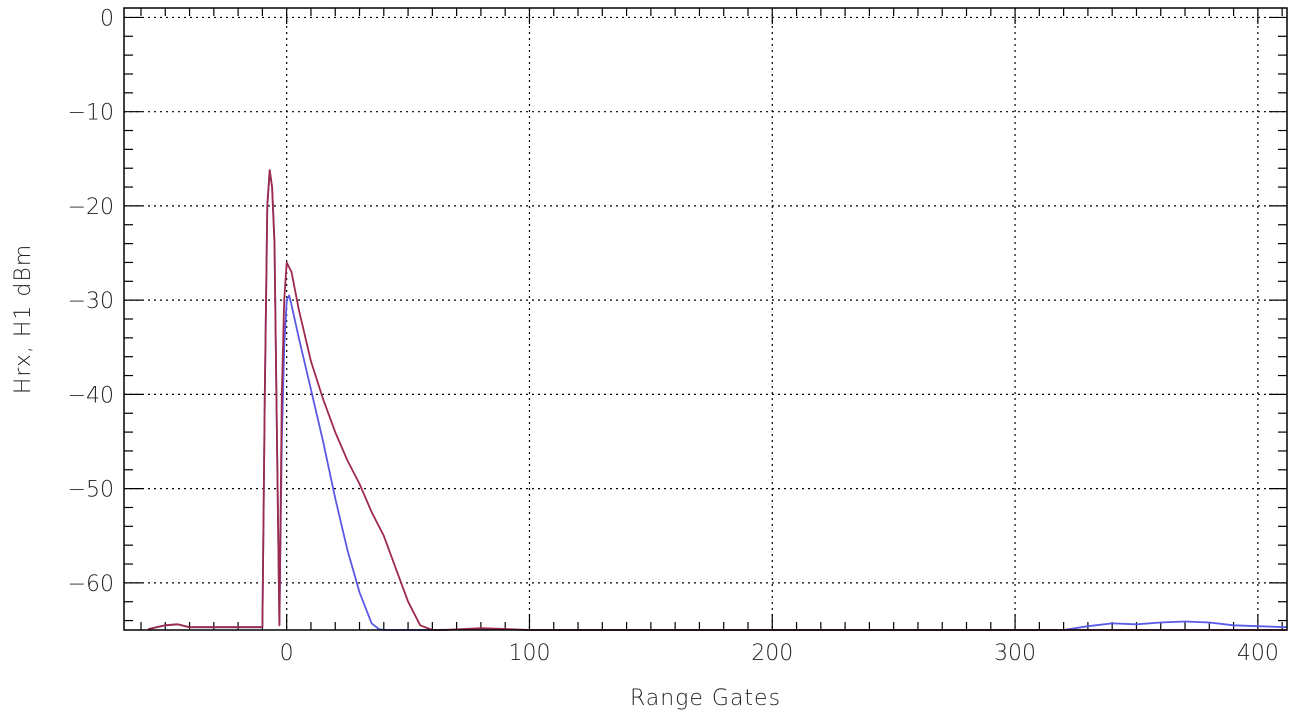 This screenshot has width=1300, height=717. I want to click on y-tick-label: −20, so click(91, 207).